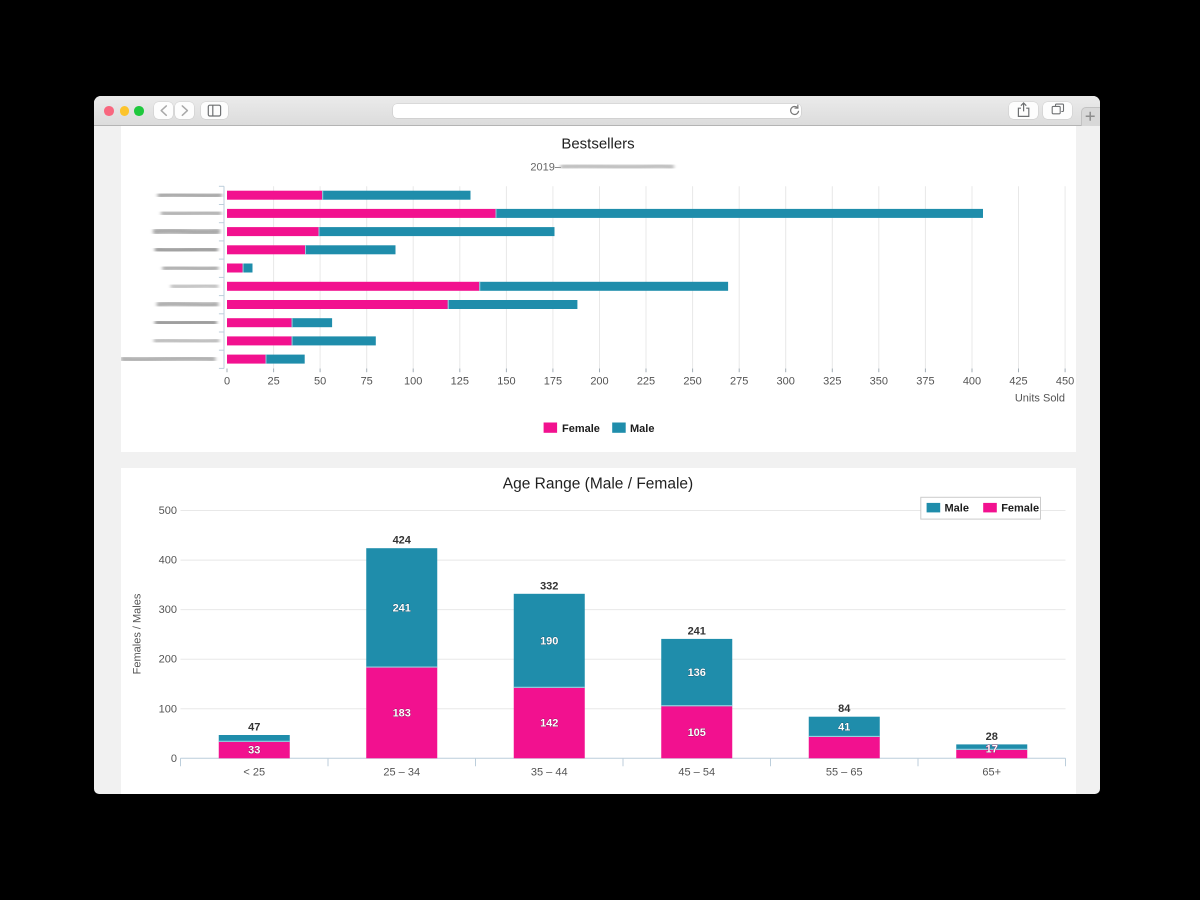 The width and height of the screenshot is (1200, 900). Describe the element at coordinates (696, 773) in the screenshot. I see `svg-text: 45 – 54` at that location.